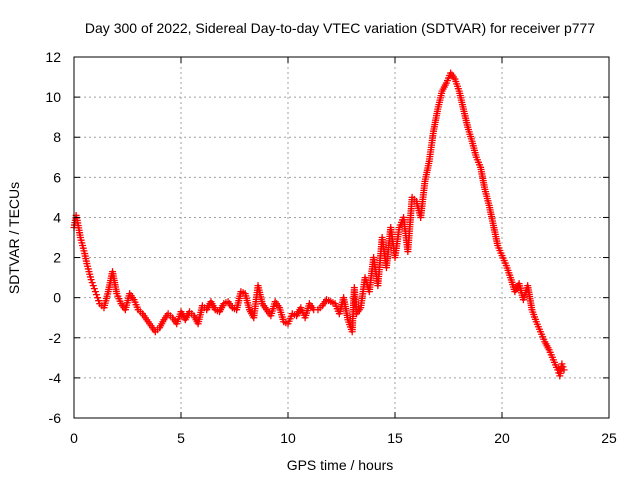  I want to click on x-axis-title: GPS time / hours, so click(340, 465).